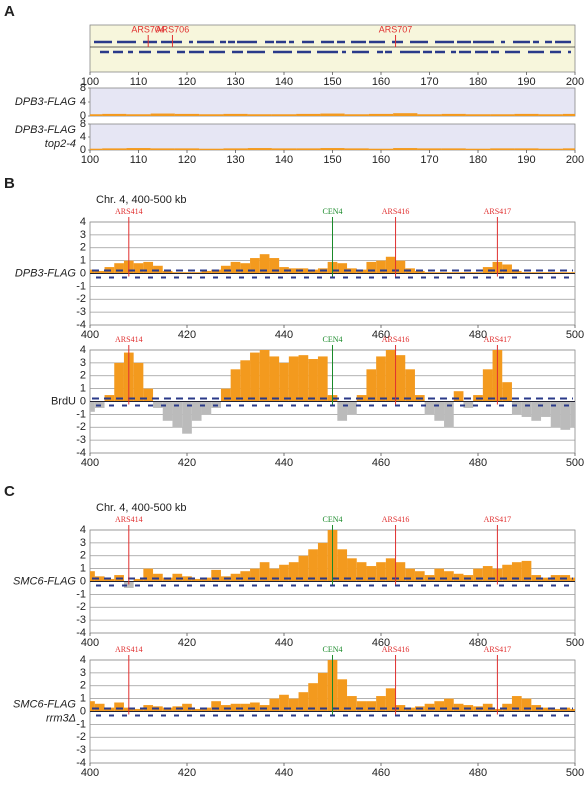 This screenshot has height=805, width=588. I want to click on annotation-label: CEN4, so click(333, 649).